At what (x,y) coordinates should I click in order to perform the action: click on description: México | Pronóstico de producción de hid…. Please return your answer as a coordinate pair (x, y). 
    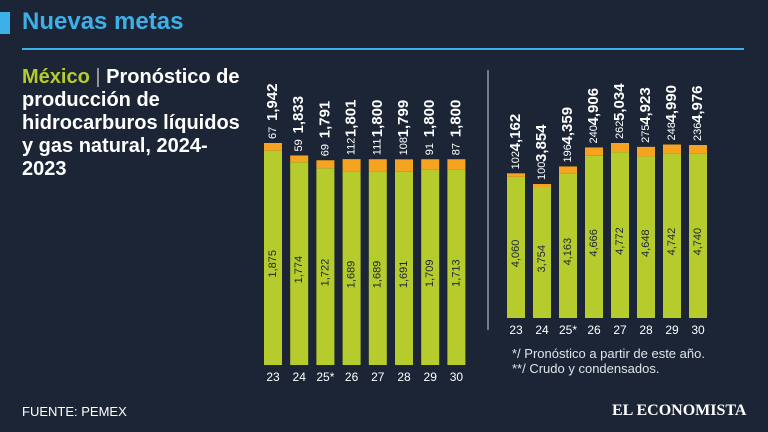
    Looking at the image, I should click on (137, 123).